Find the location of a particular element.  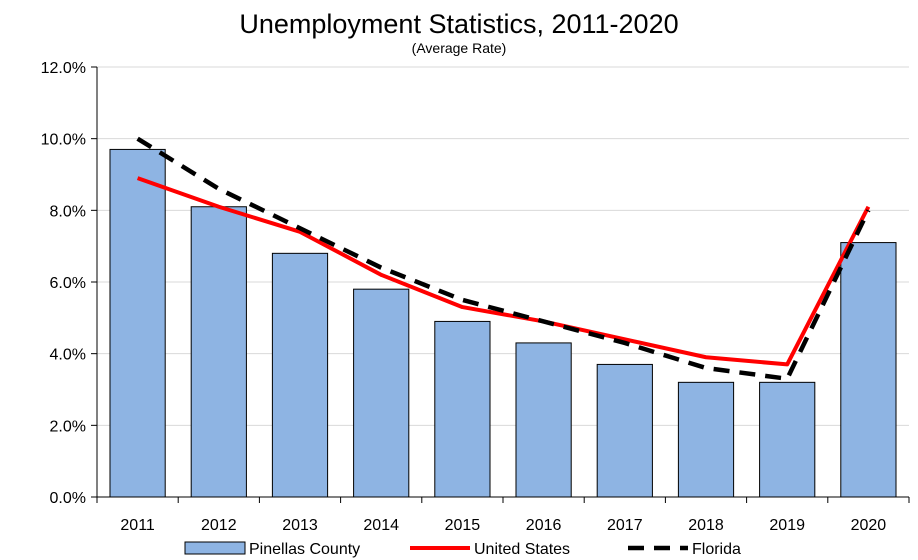

bar-2012 is located at coordinates (218, 352).